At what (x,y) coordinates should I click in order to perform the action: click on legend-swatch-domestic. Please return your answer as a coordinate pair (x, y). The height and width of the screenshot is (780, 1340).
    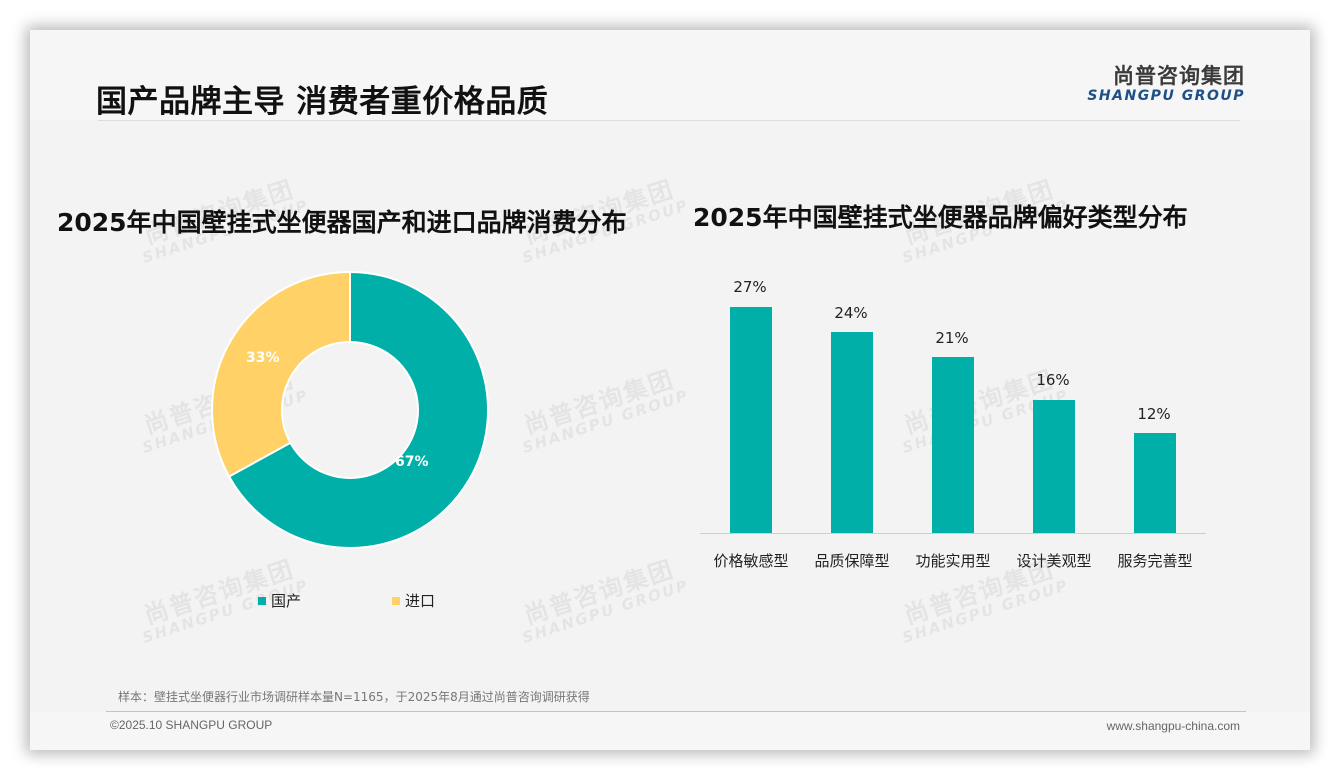
    Looking at the image, I should click on (262, 600).